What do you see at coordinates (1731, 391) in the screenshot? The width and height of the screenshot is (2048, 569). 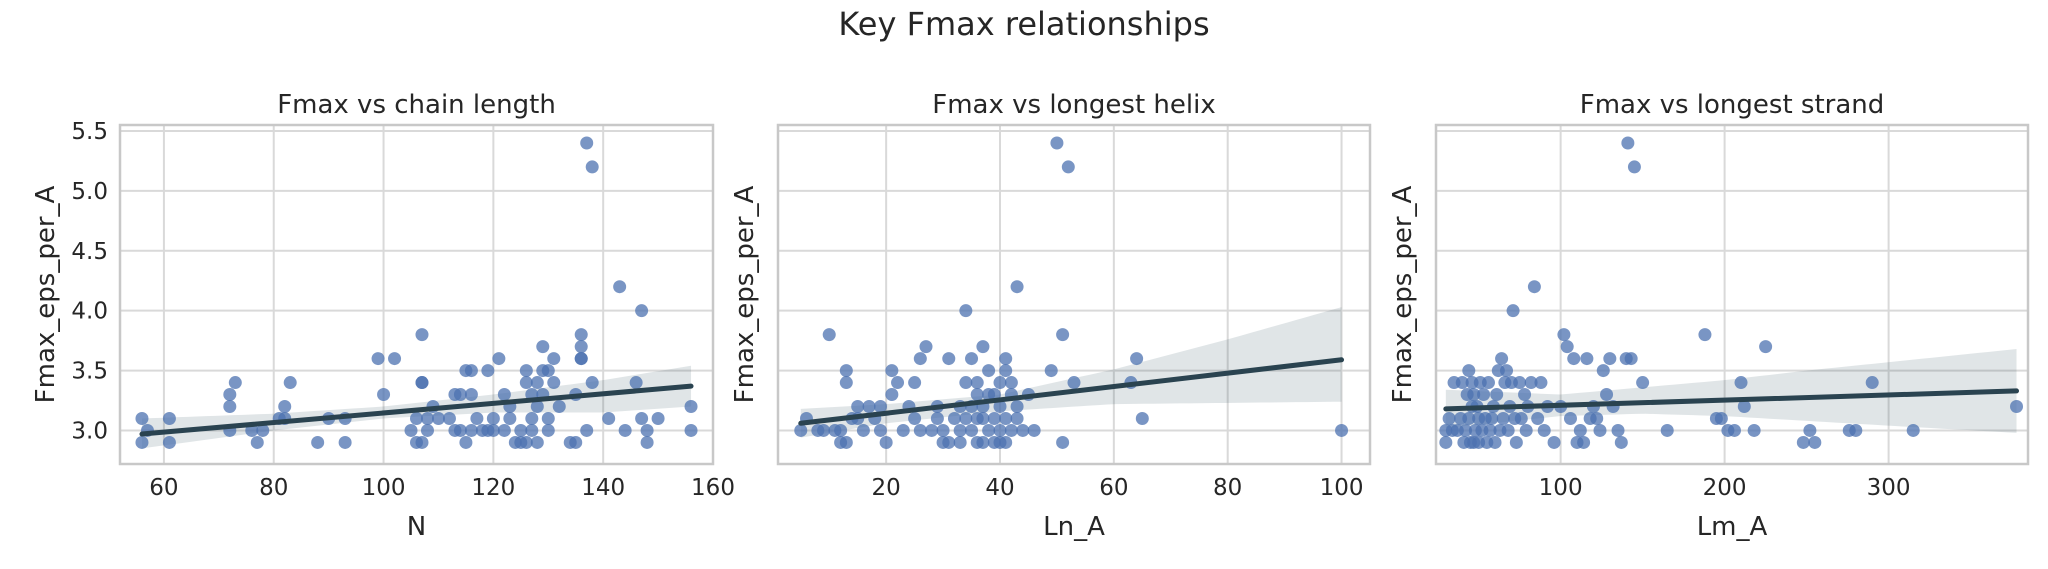 I see `confidence-band` at bounding box center [1731, 391].